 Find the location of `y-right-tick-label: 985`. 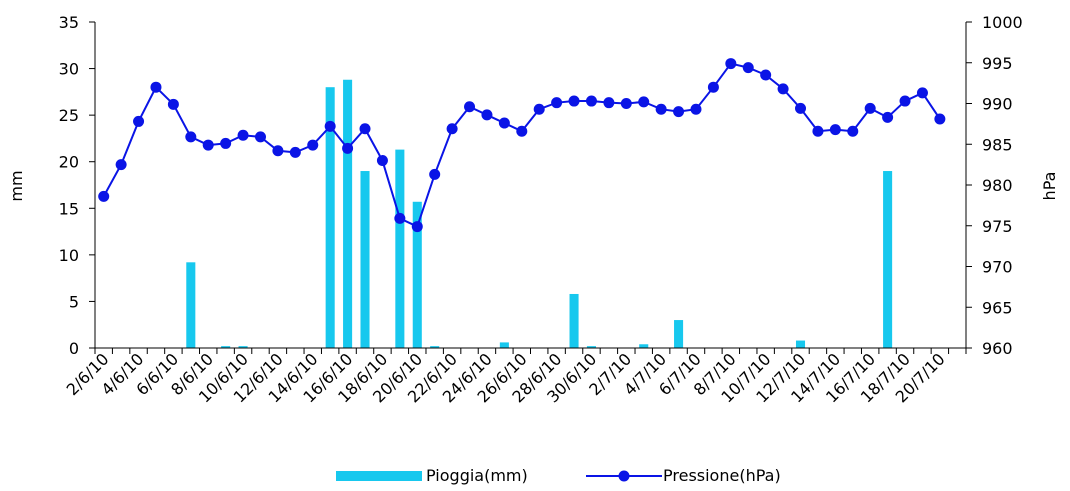

y-right-tick-label: 985 is located at coordinates (997, 144).